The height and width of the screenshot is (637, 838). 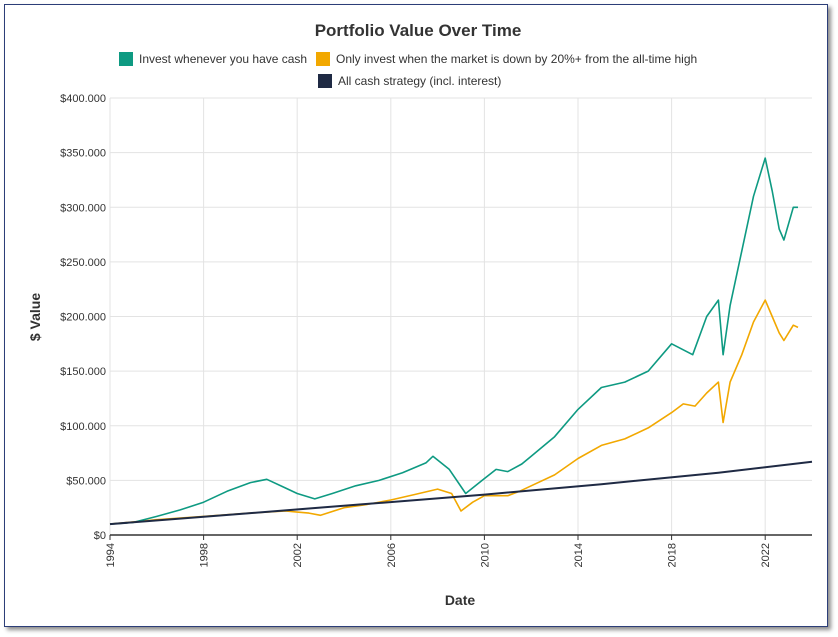 I want to click on x-tick-label: 2010, so click(x=485, y=555).